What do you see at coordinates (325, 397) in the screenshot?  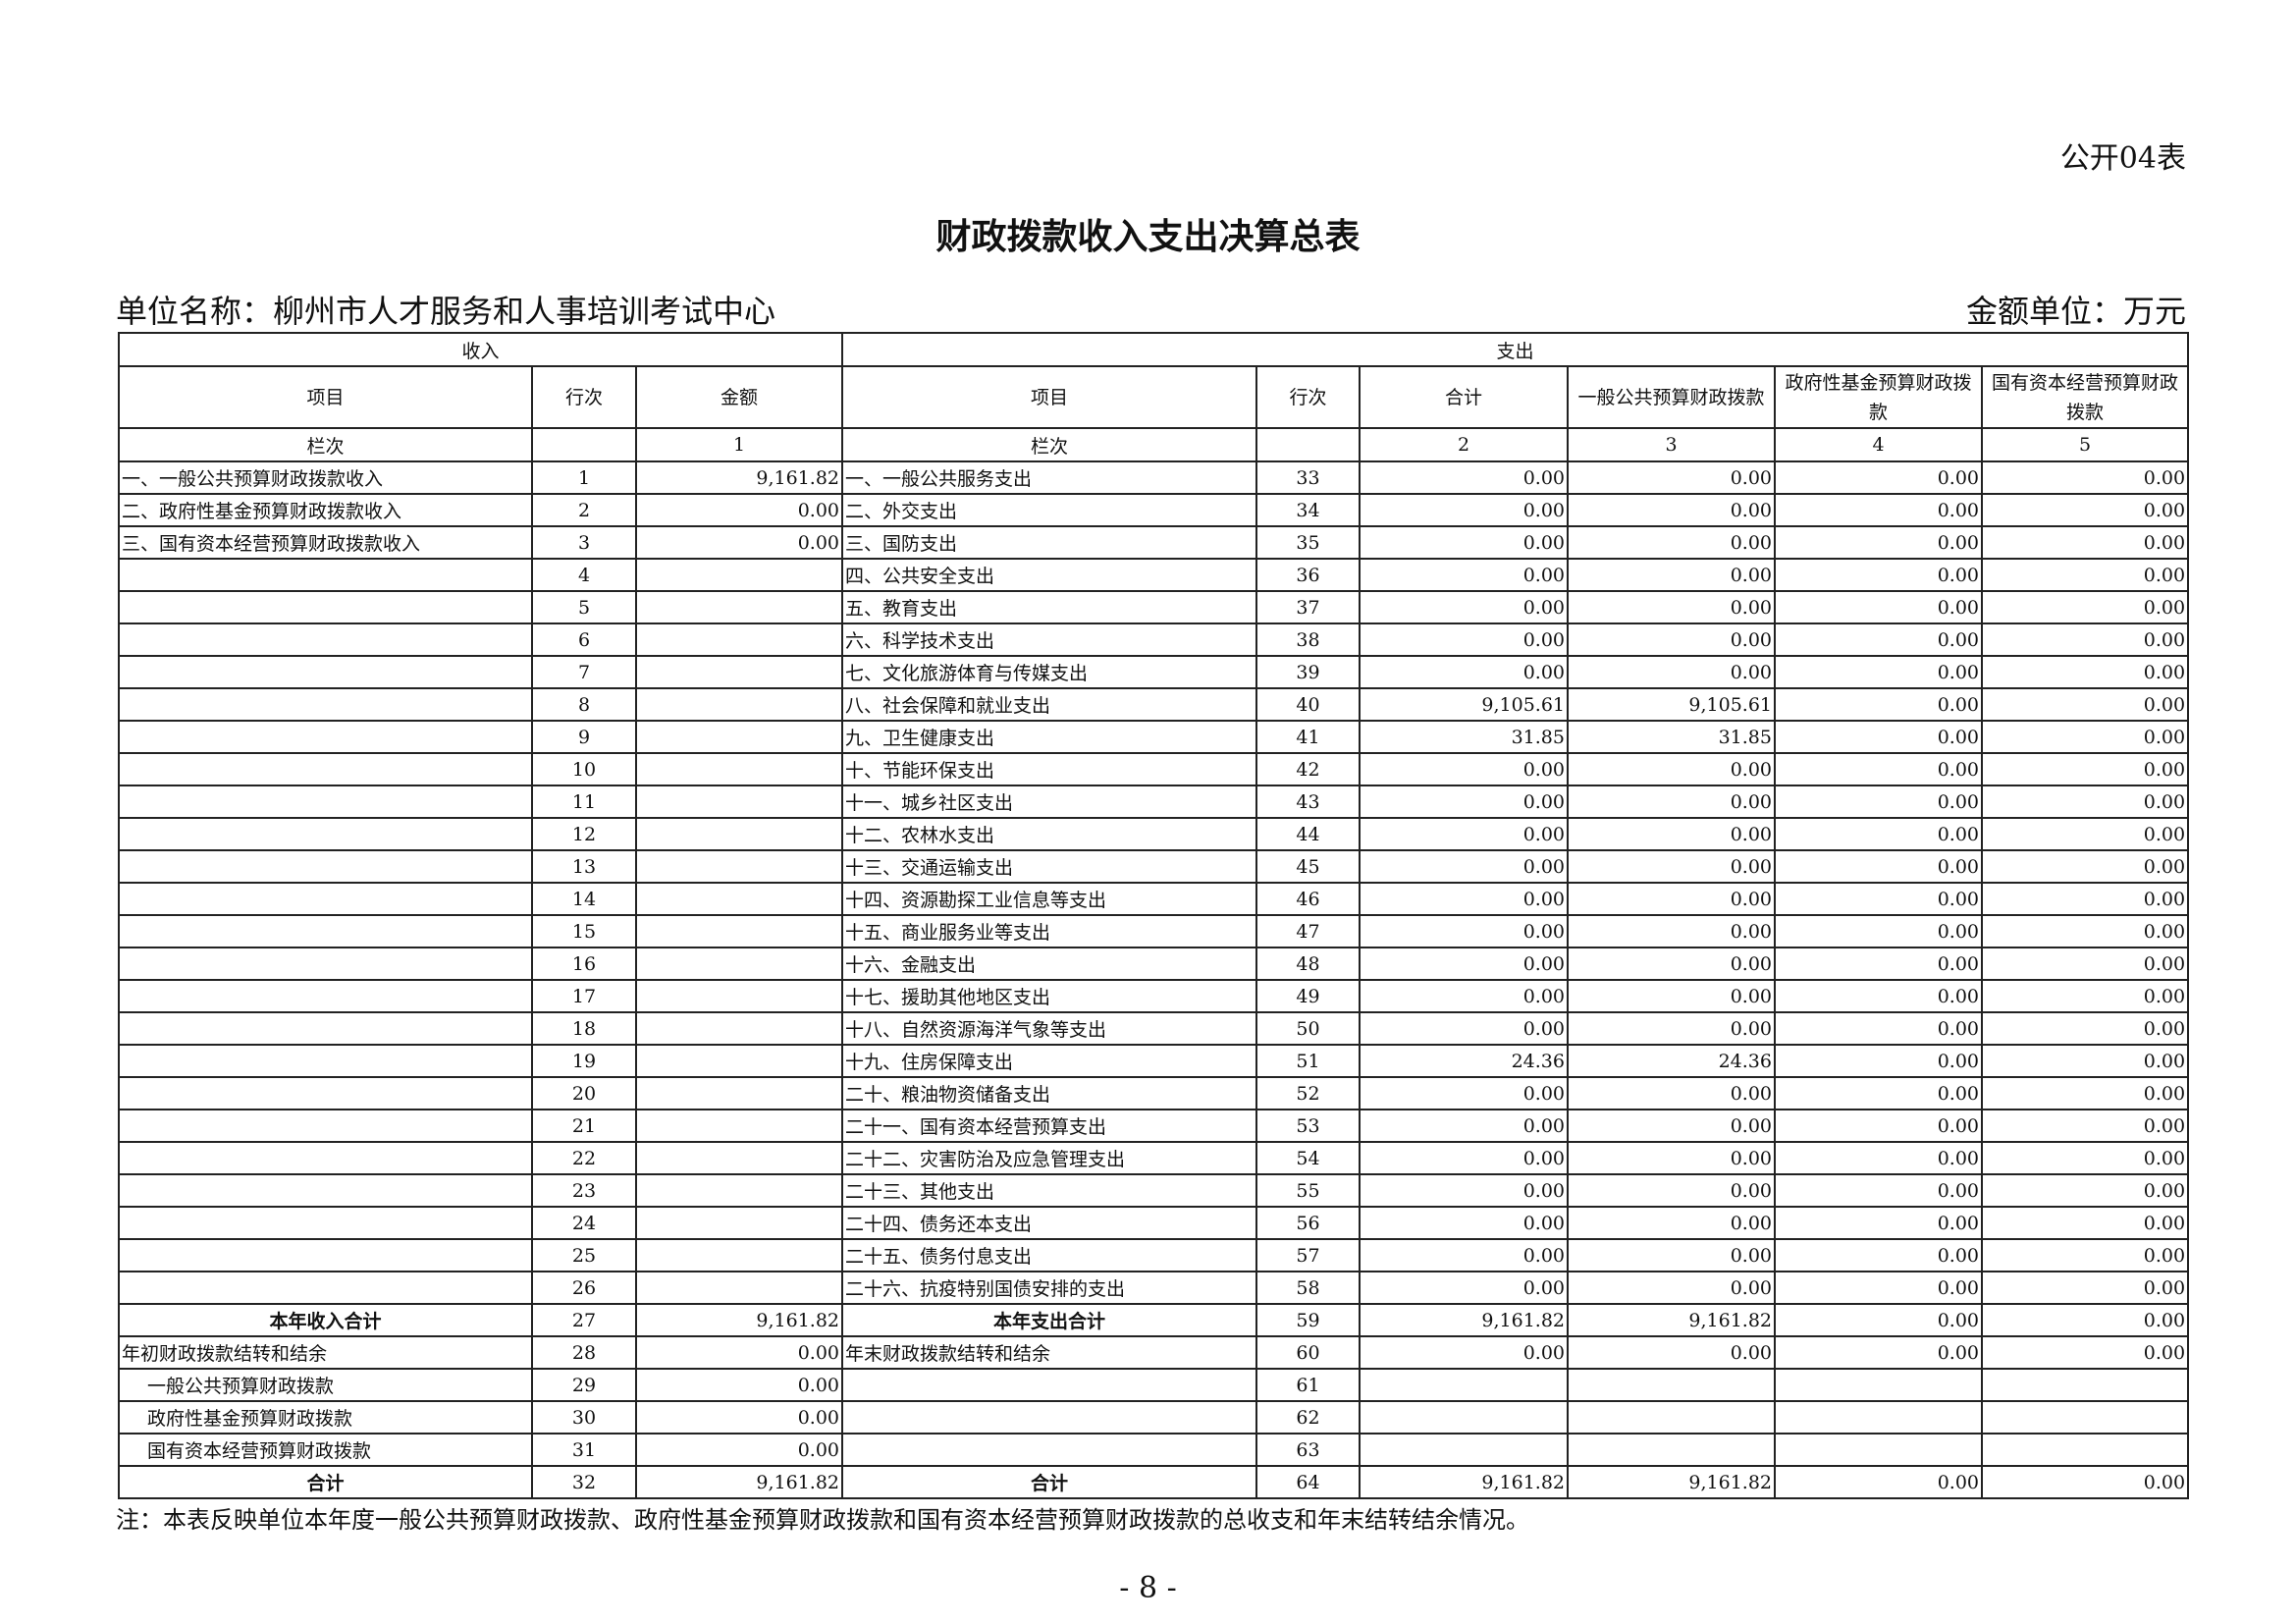 I see `col-header-income-item: 项目` at bounding box center [325, 397].